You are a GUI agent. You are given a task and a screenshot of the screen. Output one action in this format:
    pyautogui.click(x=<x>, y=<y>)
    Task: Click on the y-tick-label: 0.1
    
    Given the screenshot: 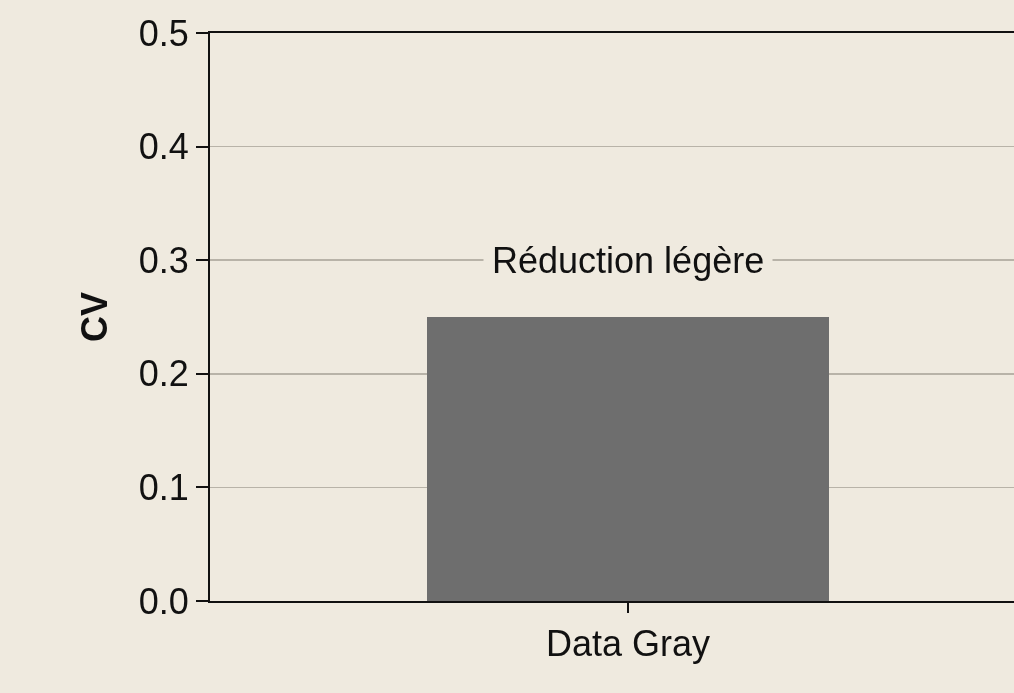 What is the action you would take?
    pyautogui.click(x=163, y=487)
    